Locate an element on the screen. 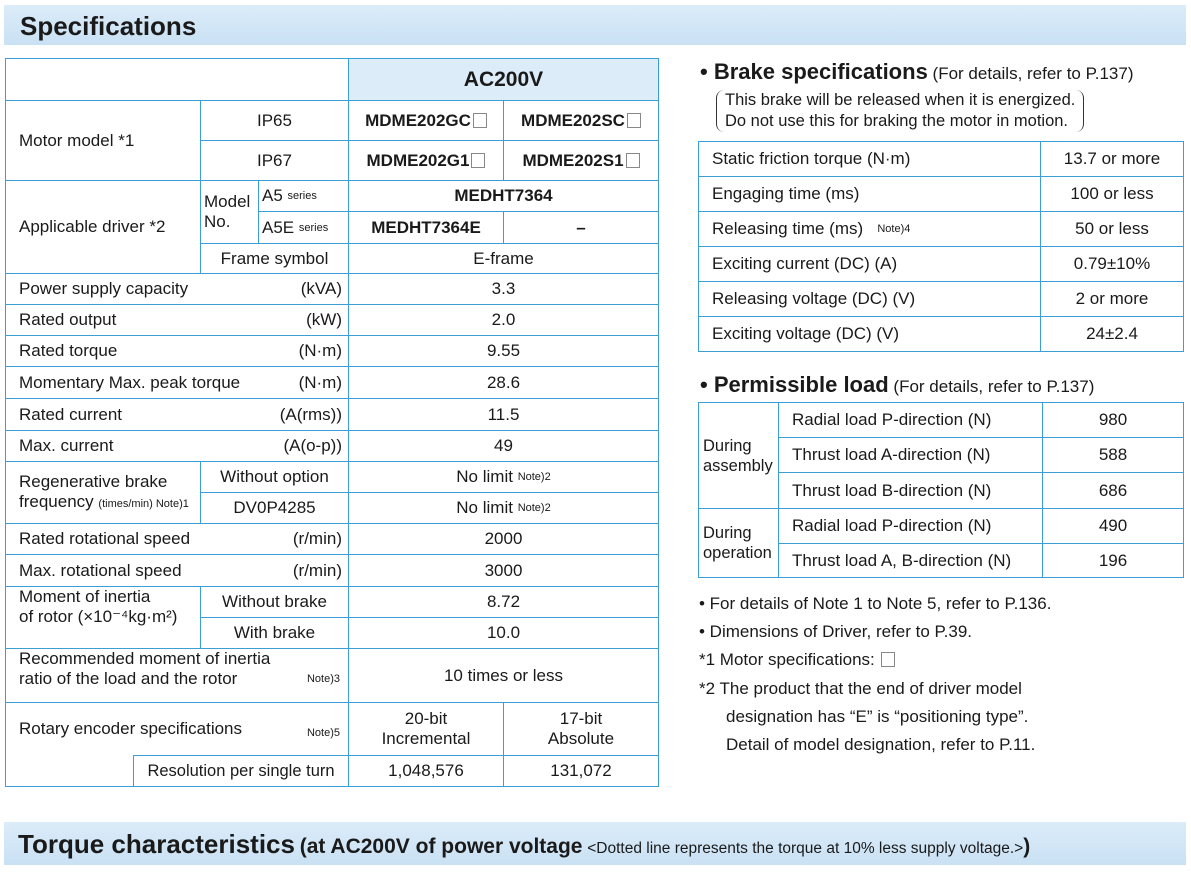 This screenshot has height=884, width=1191. spec-row-value: 49 is located at coordinates (503, 446).